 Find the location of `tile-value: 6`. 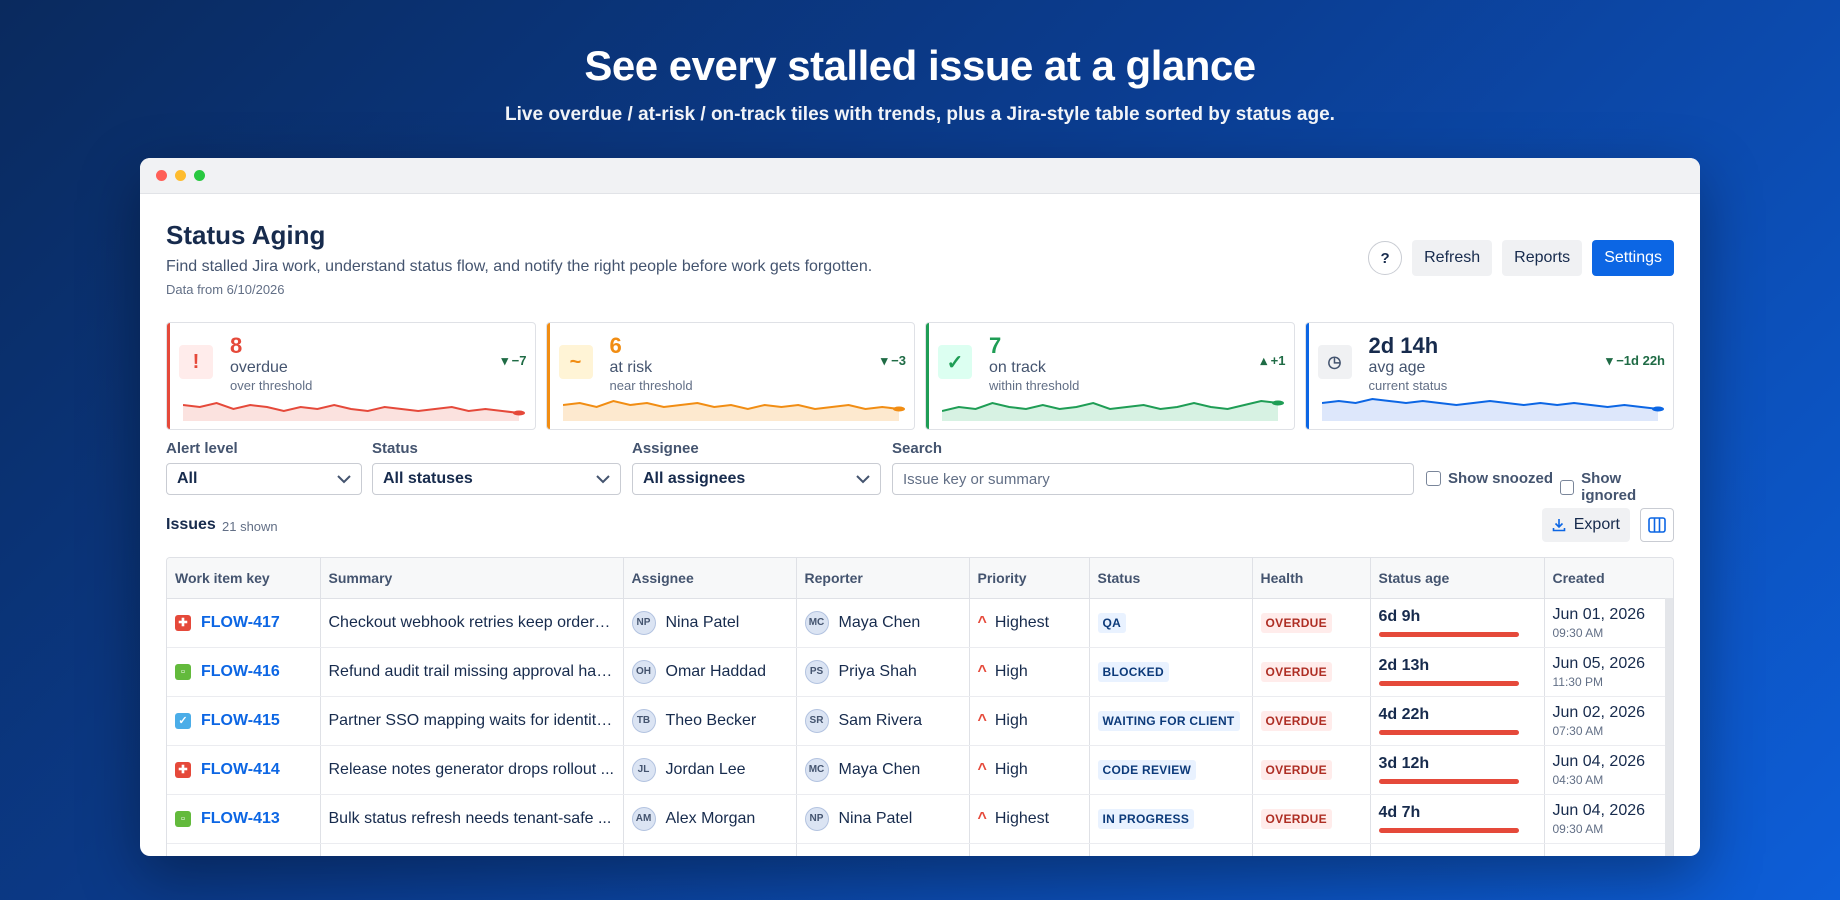

tile-value: 6 is located at coordinates (615, 345).